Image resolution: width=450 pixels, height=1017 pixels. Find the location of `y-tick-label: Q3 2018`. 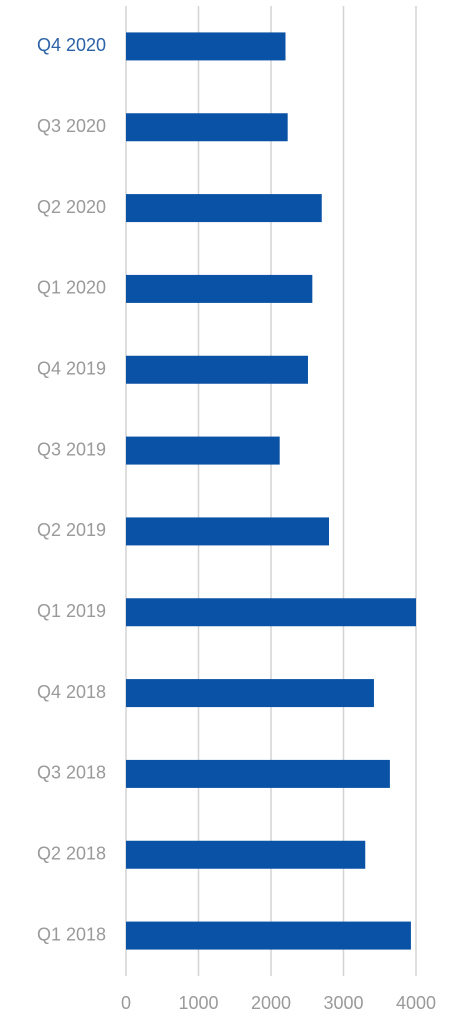

y-tick-label: Q3 2018 is located at coordinates (71, 773).